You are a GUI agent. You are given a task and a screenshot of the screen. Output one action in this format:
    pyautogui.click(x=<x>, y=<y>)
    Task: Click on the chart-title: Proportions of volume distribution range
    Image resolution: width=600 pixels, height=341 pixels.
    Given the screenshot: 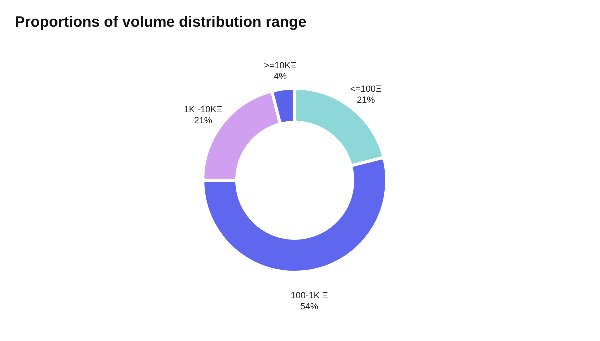 What is the action you would take?
    pyautogui.click(x=161, y=22)
    